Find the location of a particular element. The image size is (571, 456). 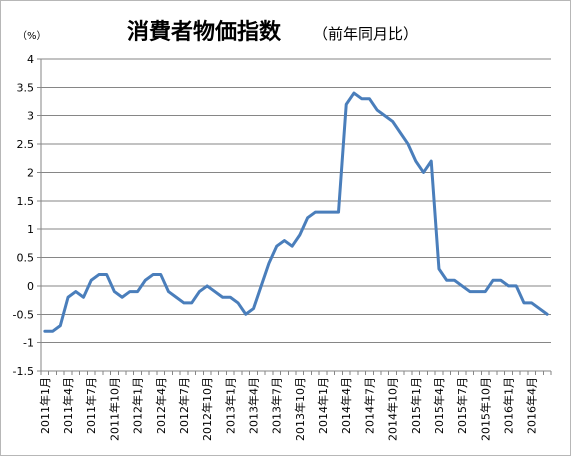

x-tick-label: 2011年7月 is located at coordinates (91, 405).